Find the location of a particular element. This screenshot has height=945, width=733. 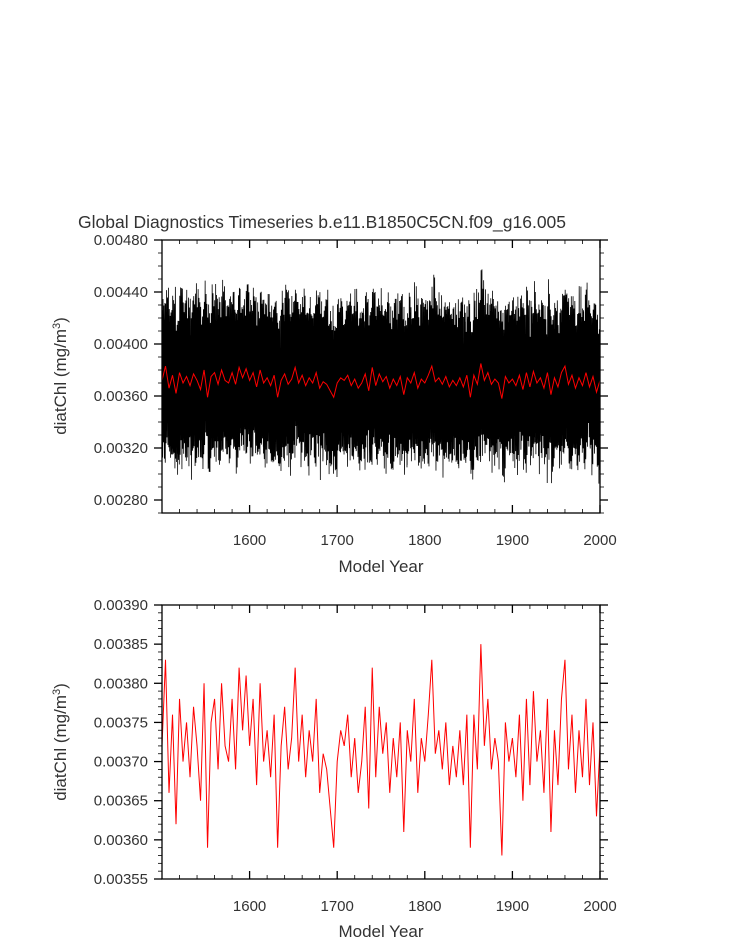

top-monthly-series-line is located at coordinates (381, 376).